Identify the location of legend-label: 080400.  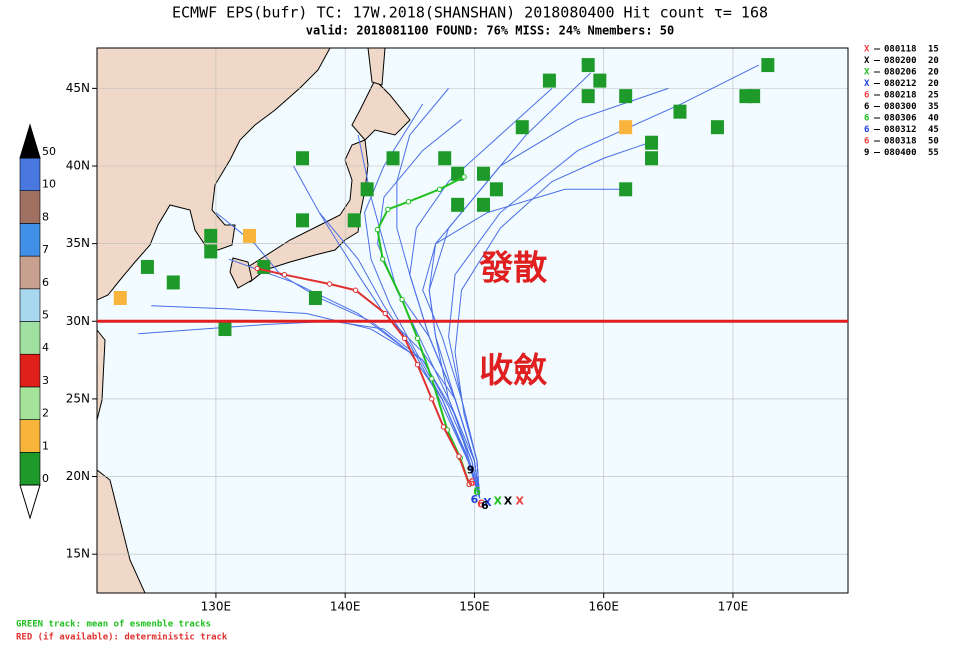
(900, 153).